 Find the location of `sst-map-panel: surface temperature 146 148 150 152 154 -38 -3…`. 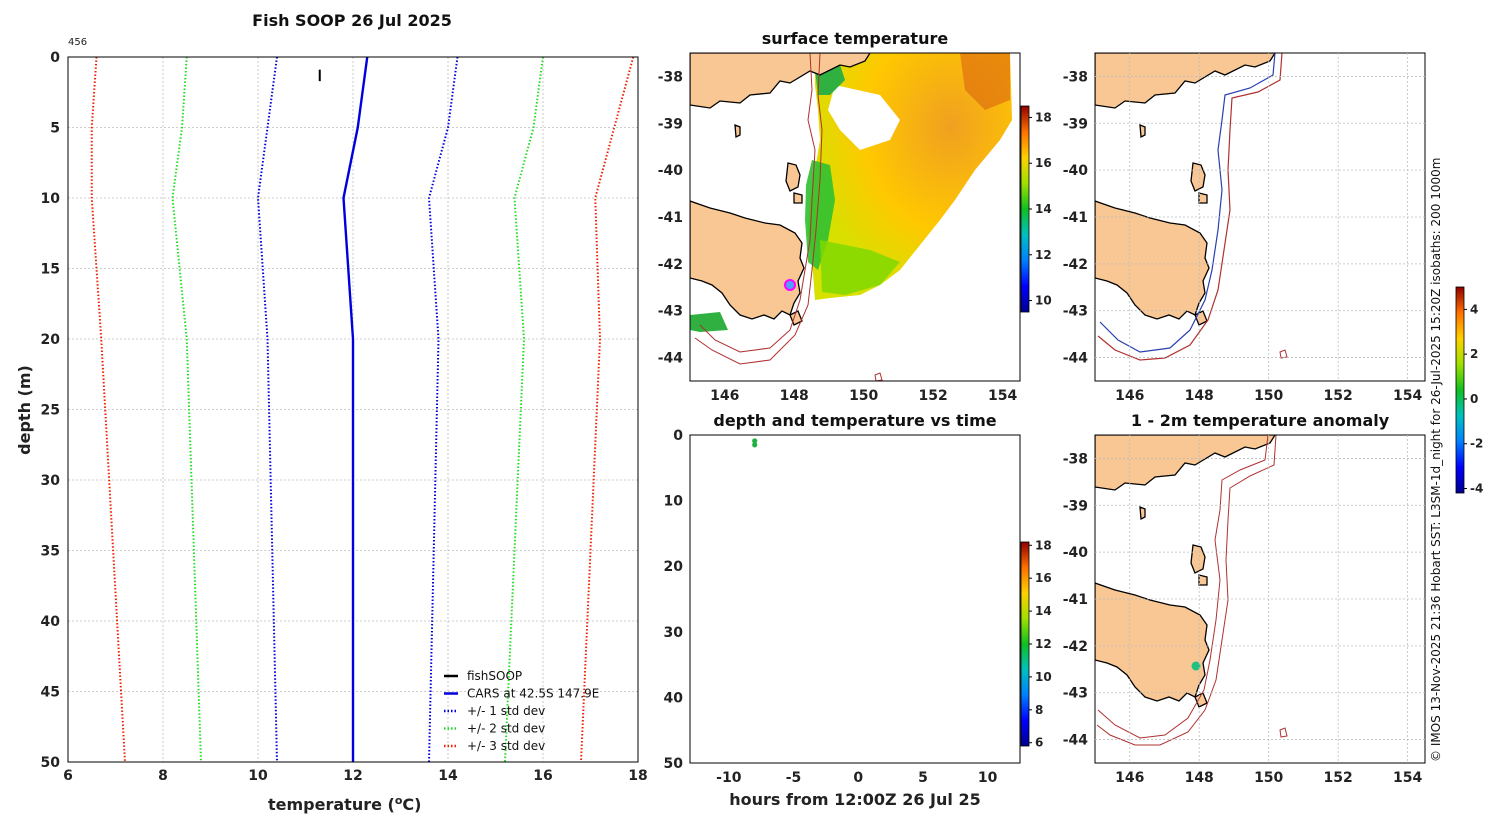

sst-map-panel: surface temperature 146 148 150 152 154 -38 -3… is located at coordinates (855, 216).